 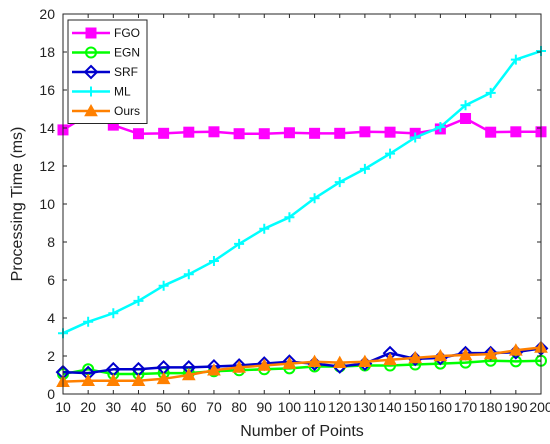 I want to click on y-tick-label: 6, so click(x=51, y=280).